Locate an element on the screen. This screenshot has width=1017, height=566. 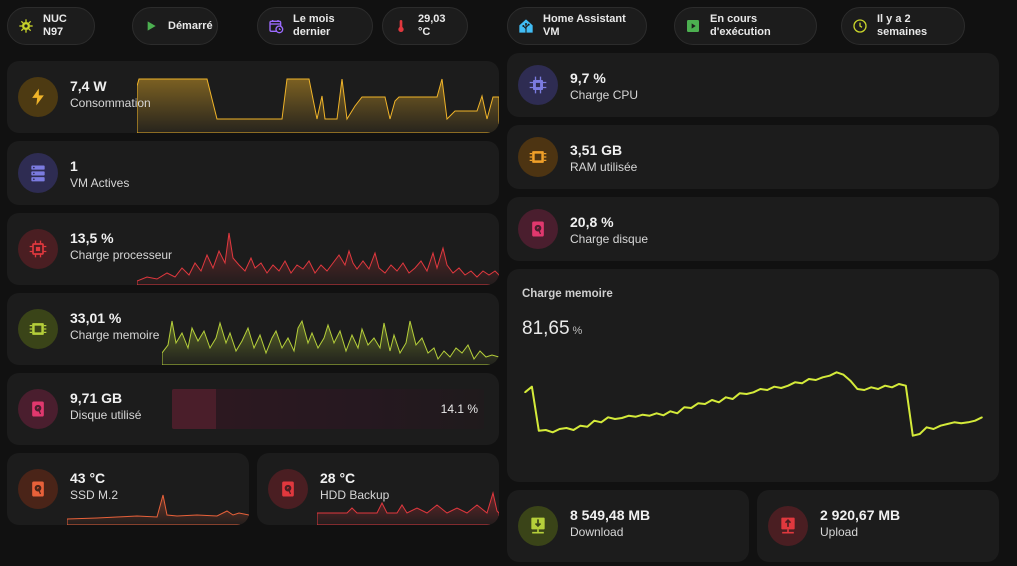
tile-value: 8 549,48 MB is located at coordinates (610, 515).